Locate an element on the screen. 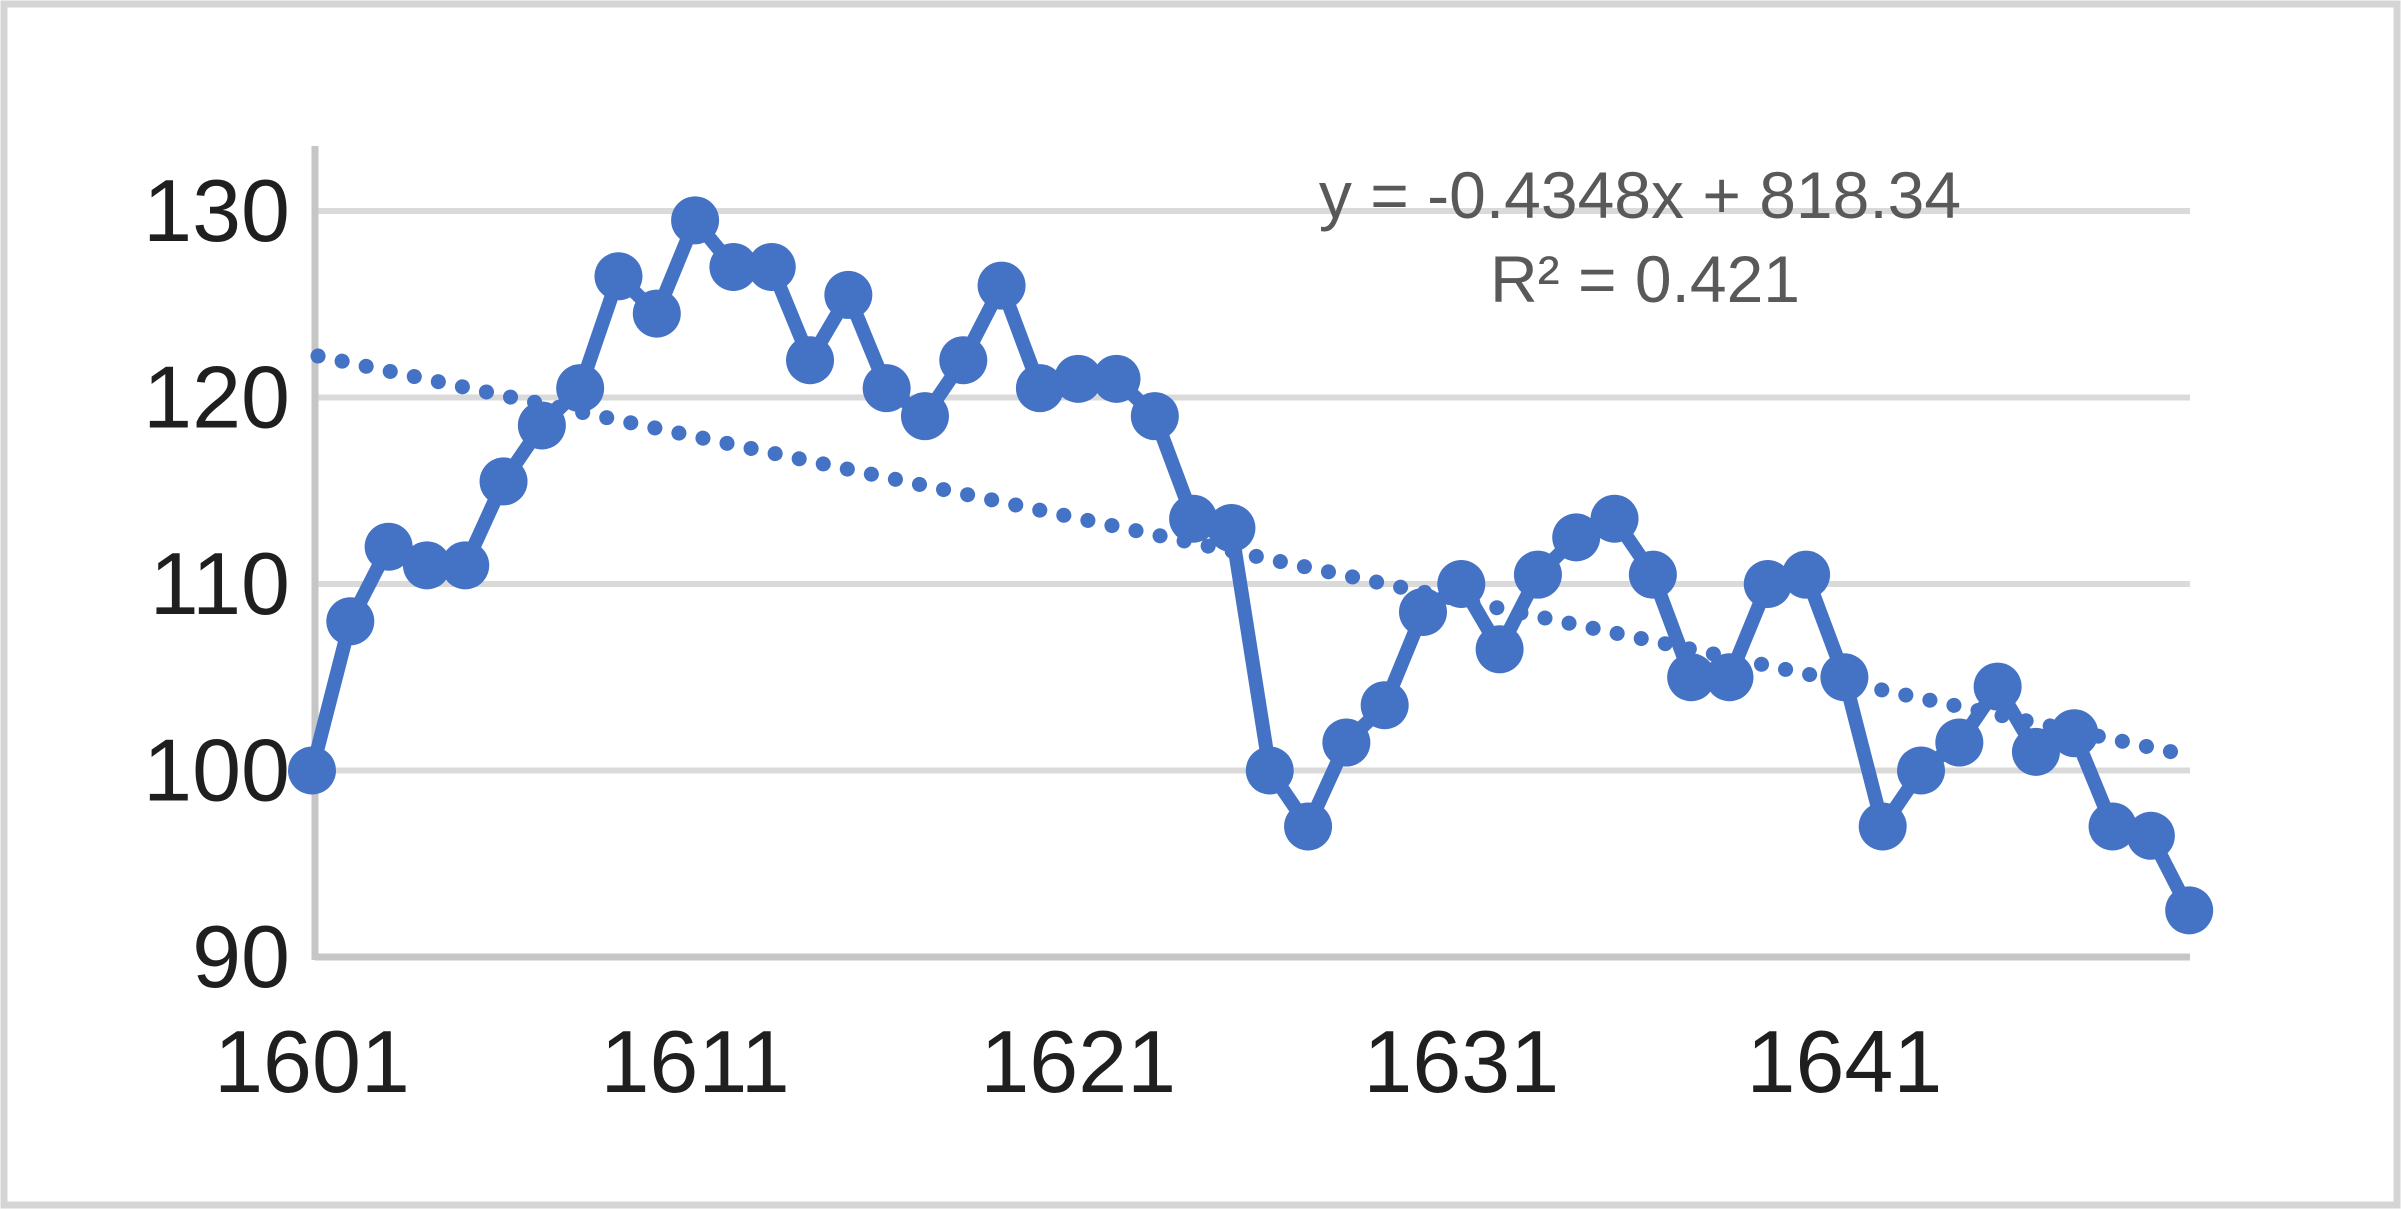 The width and height of the screenshot is (2401, 1209). trendline-r-squared: R² = 0.421 is located at coordinates (1645, 279).